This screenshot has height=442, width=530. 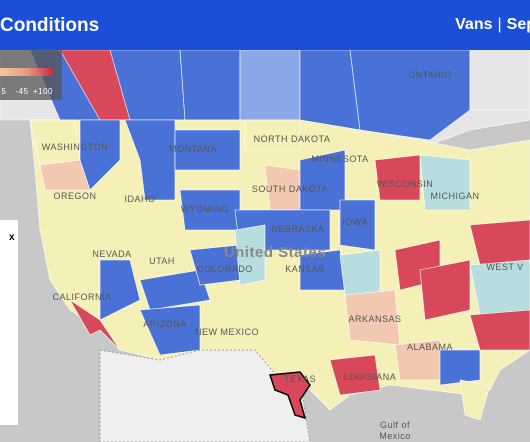 I want to click on map-label: IOWA, so click(x=355, y=222).